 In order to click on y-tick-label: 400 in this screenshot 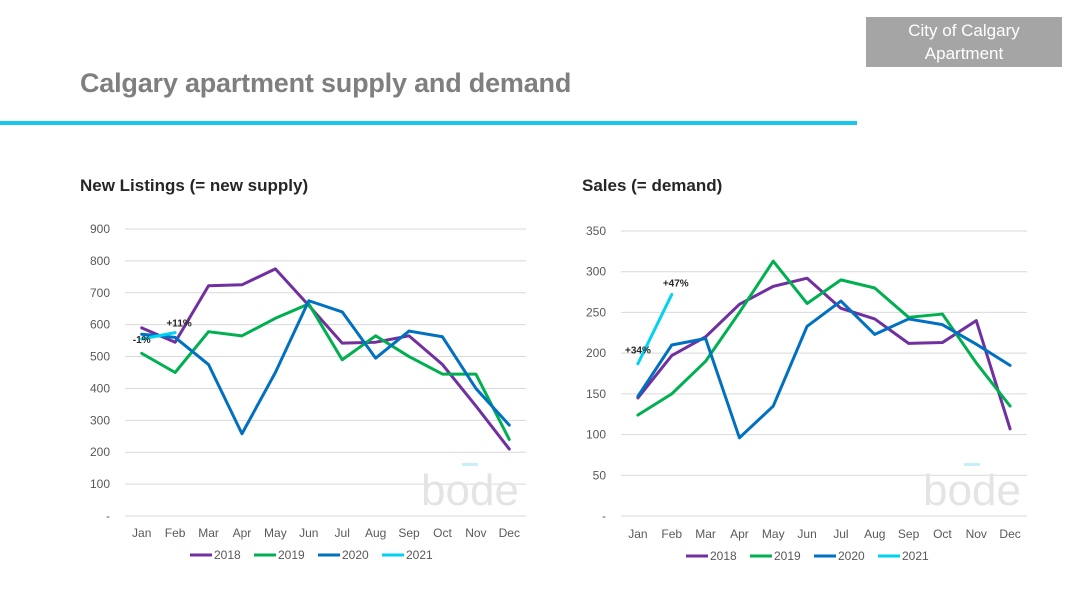, I will do `click(100, 388)`.